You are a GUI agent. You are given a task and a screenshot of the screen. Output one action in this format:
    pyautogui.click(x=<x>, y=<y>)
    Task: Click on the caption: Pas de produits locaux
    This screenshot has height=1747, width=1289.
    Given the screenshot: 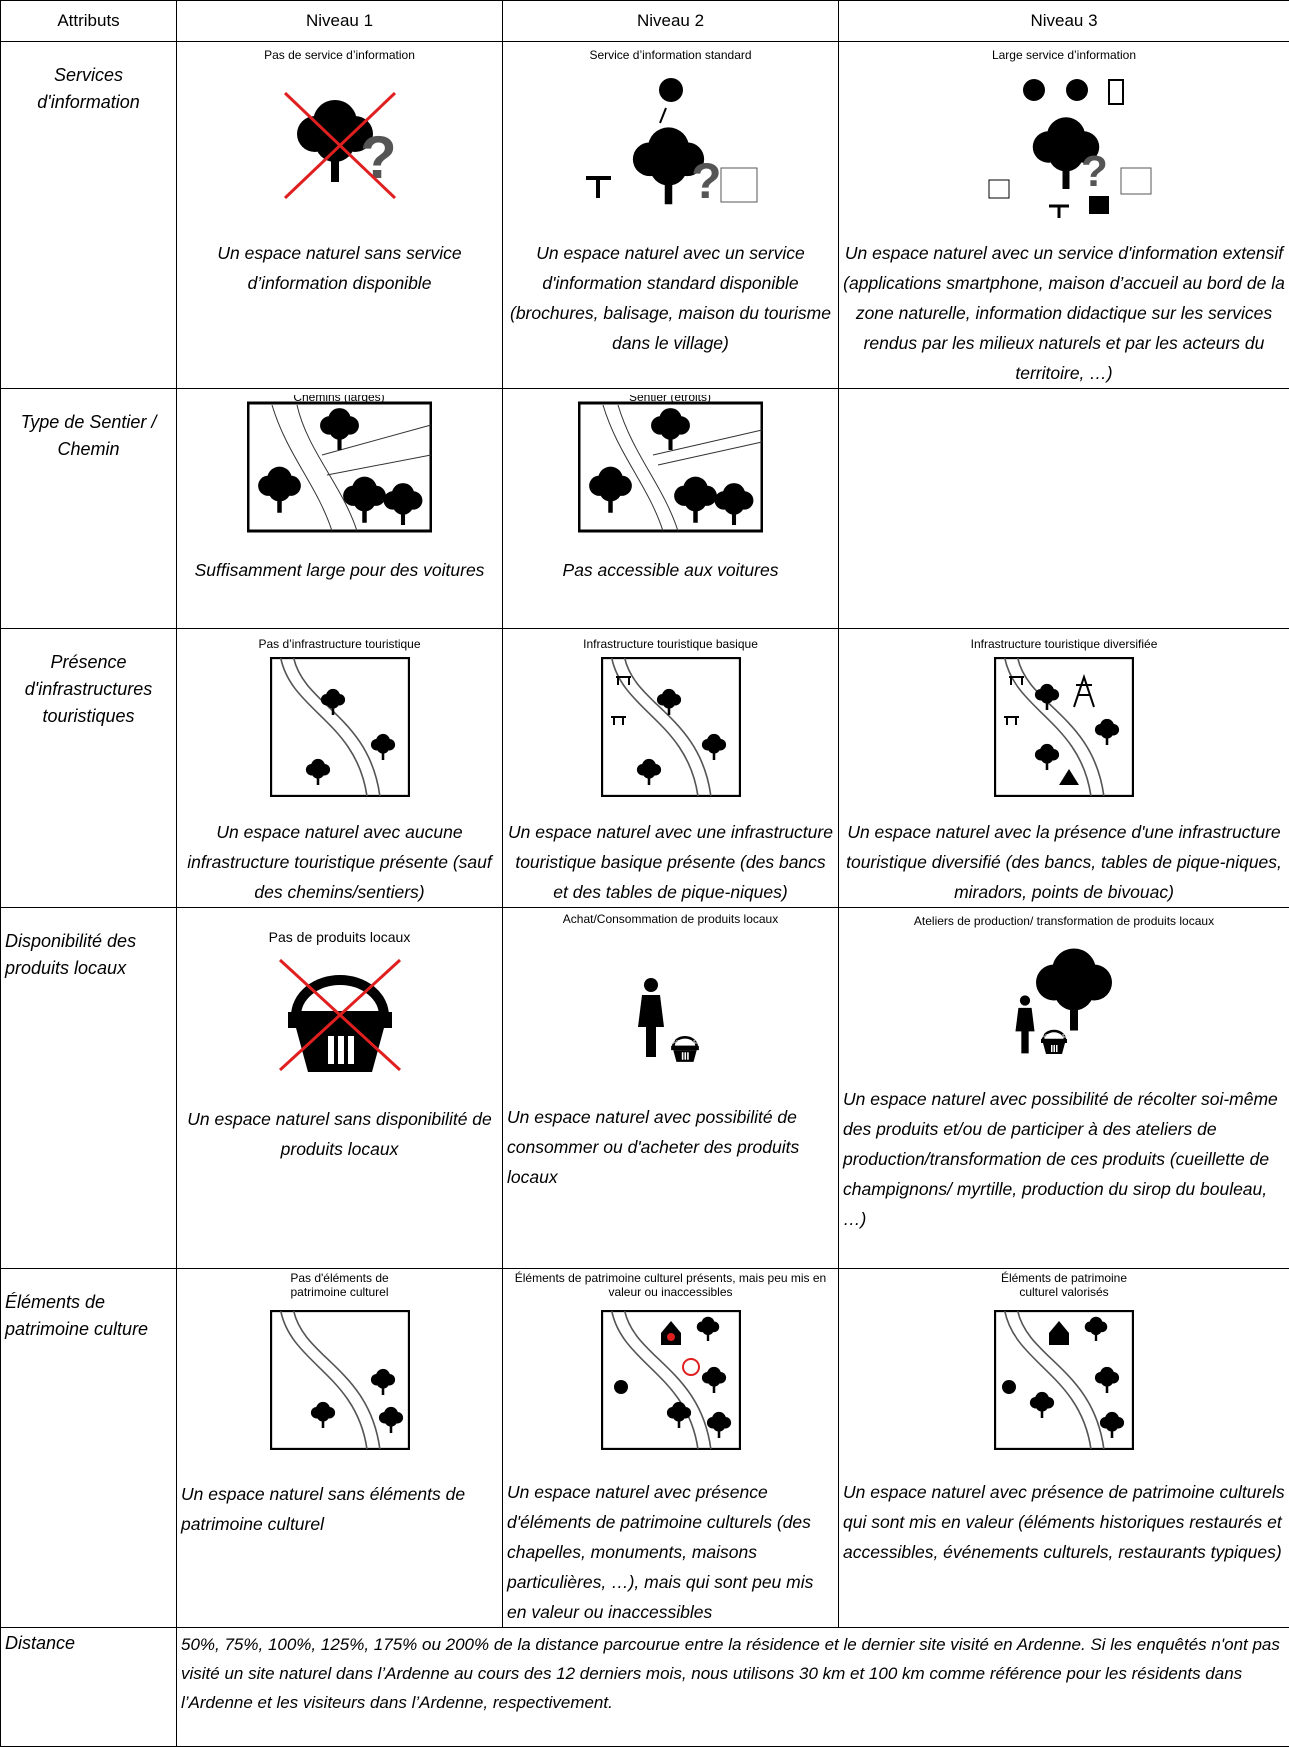 What is the action you would take?
    pyautogui.click(x=339, y=937)
    